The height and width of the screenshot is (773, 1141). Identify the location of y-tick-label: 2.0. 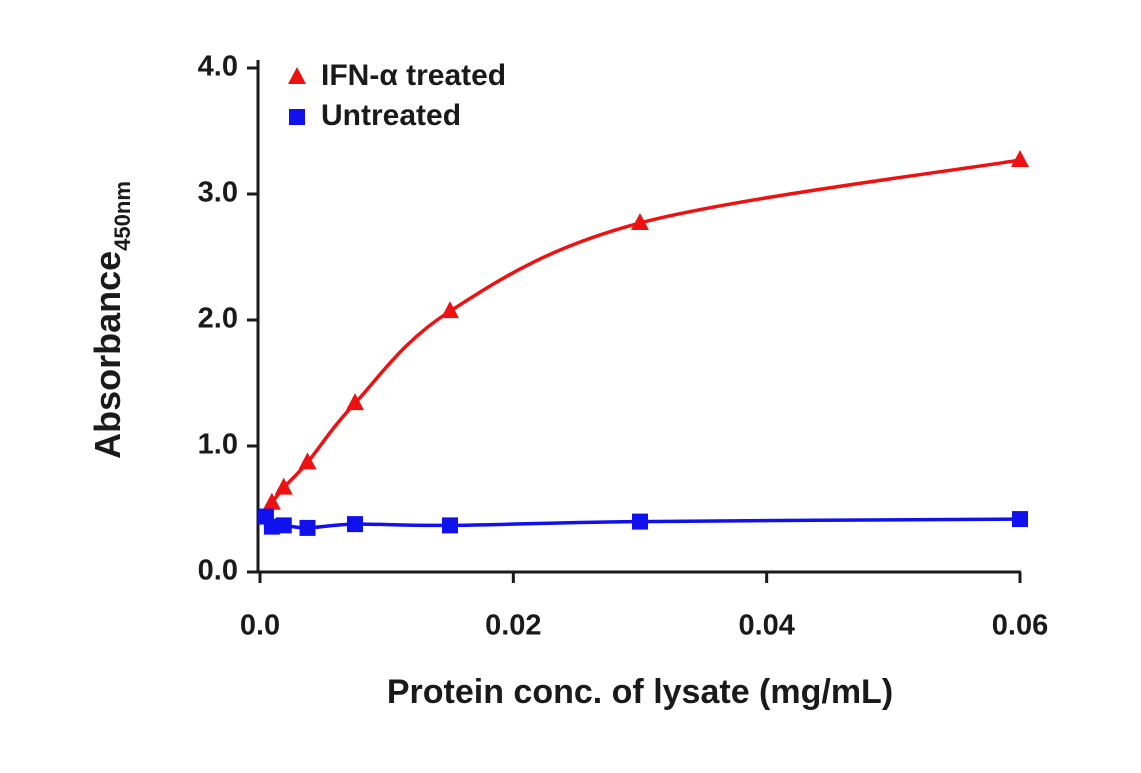
(218, 319).